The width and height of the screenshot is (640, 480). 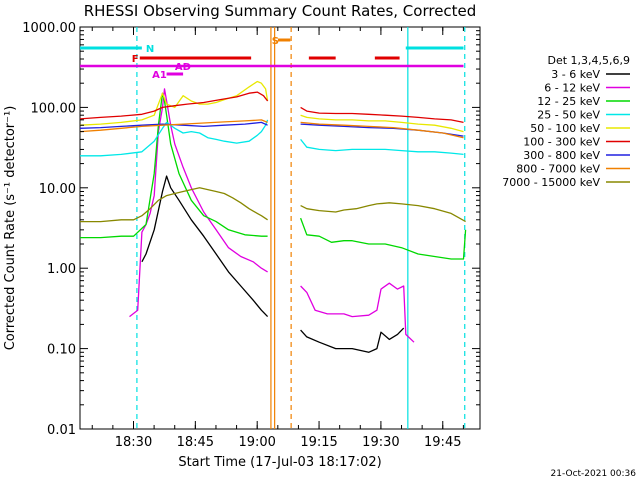 What do you see at coordinates (159, 75) in the screenshot?
I see `flag-label: A1` at bounding box center [159, 75].